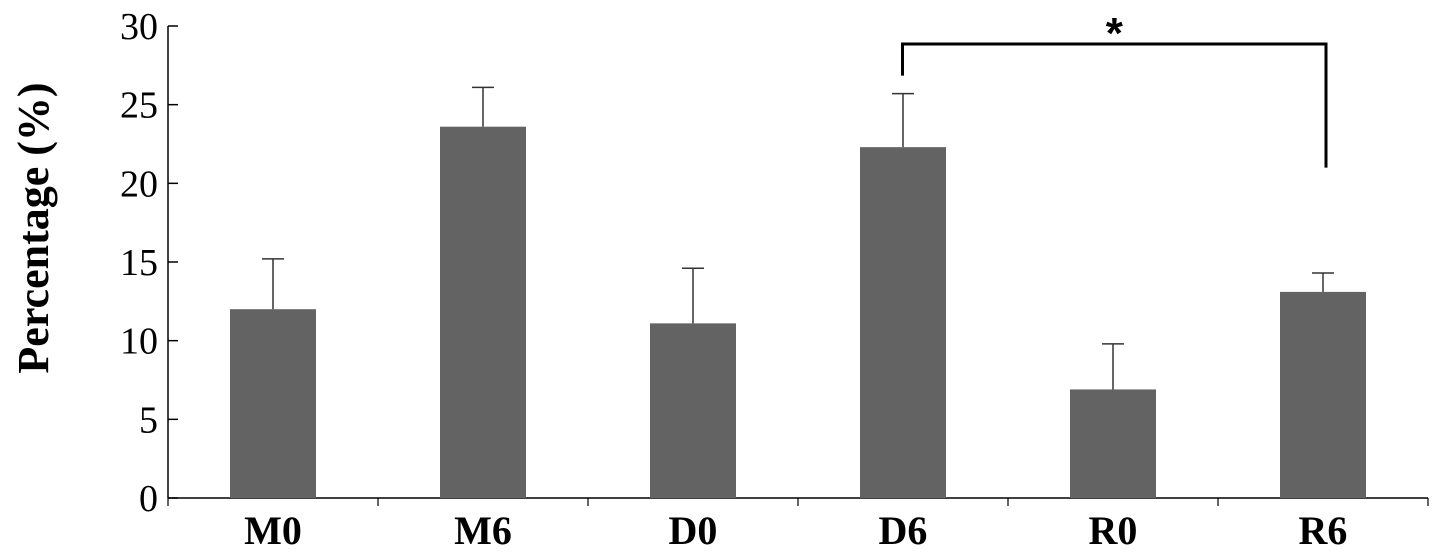 This screenshot has width=1441, height=556. I want to click on y-axis-title: Percentage (%), so click(33, 227).